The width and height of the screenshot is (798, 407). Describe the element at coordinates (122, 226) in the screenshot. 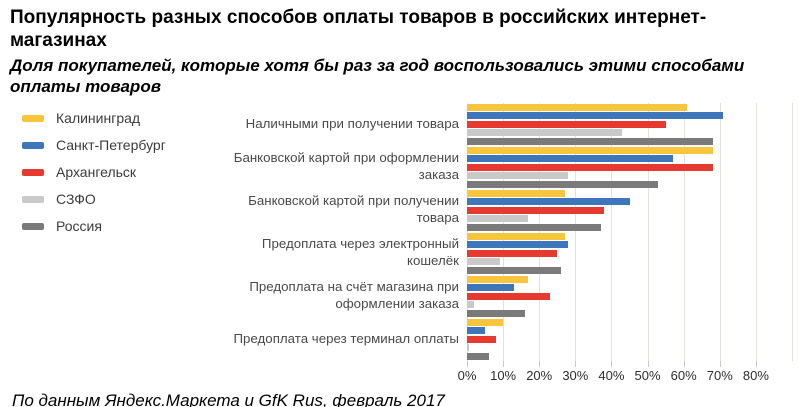

I see `legend-item: Россия` at that location.